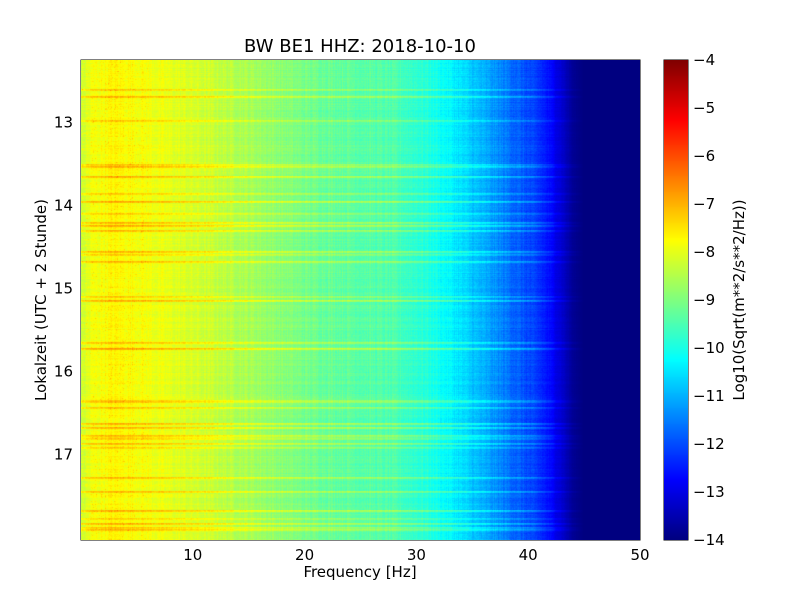  I want to click on x-tick-label: 30, so click(416, 555).